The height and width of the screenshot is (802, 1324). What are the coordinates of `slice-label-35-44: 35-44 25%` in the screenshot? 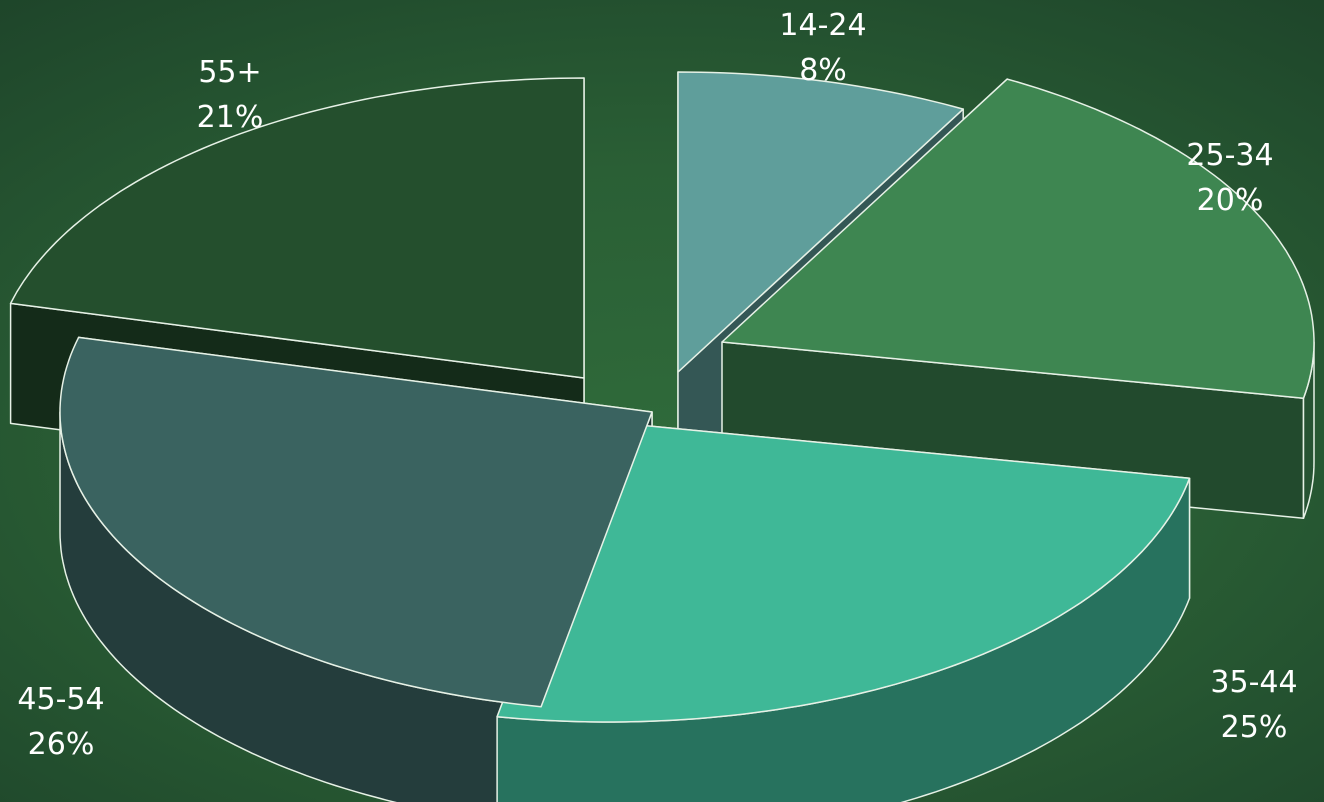 It's located at (1254, 705).